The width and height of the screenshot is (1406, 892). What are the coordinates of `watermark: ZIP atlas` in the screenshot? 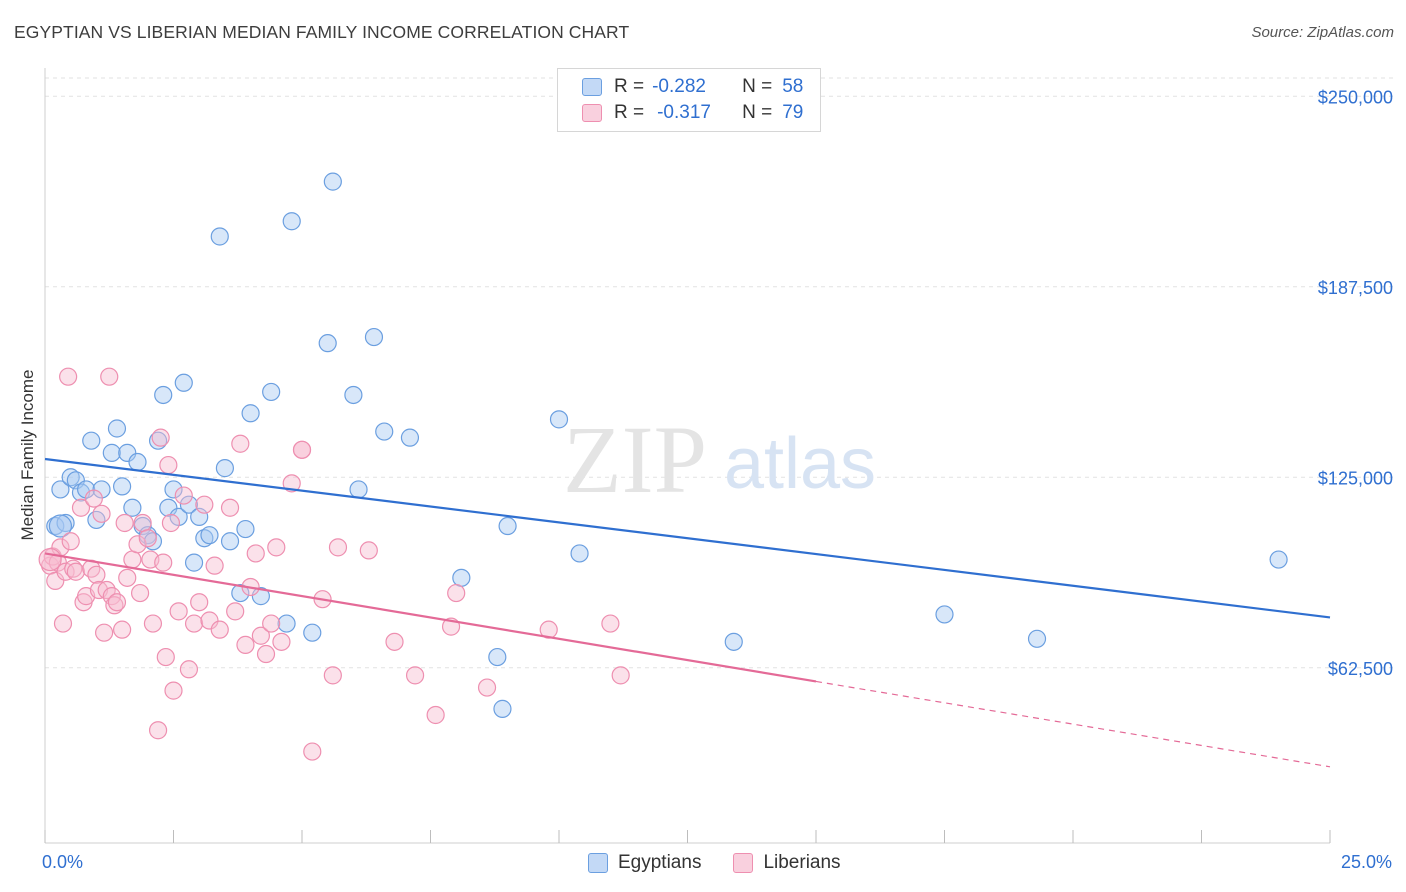 It's located at (719, 459).